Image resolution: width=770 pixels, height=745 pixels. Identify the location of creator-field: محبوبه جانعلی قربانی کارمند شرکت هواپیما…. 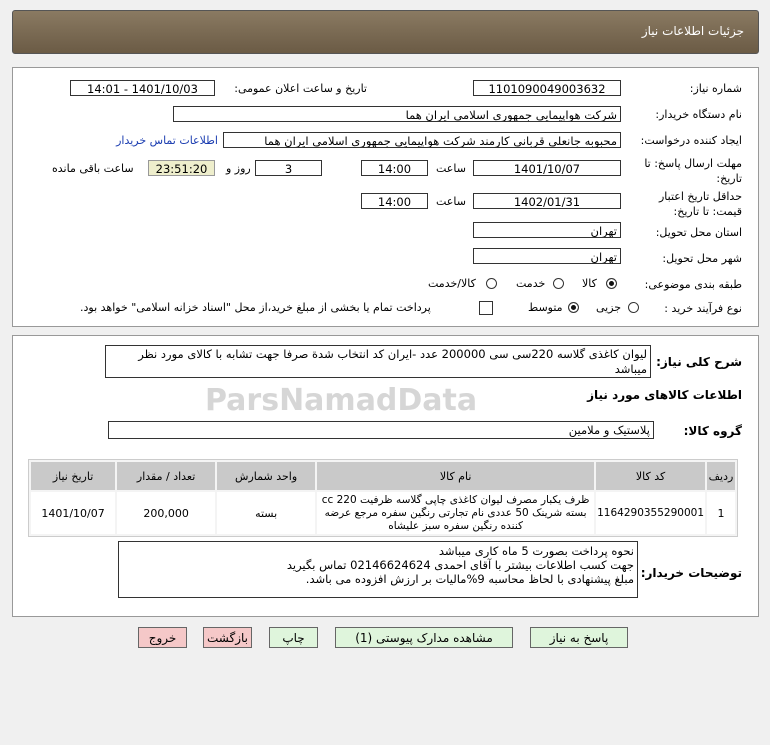
(422, 140).